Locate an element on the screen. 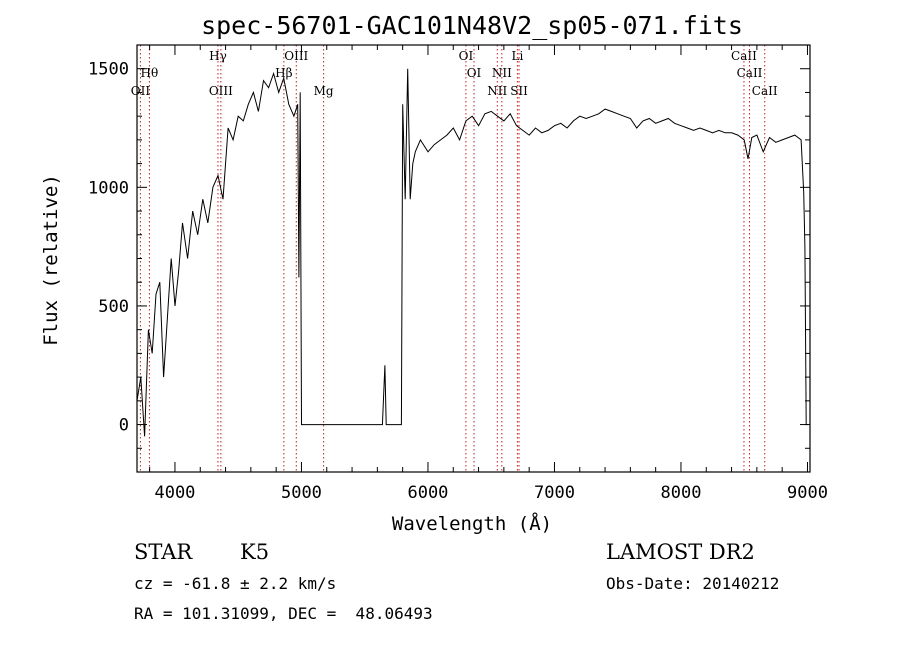 This screenshot has height=649, width=900. spectral-line-label: Hγ is located at coordinates (218, 56).